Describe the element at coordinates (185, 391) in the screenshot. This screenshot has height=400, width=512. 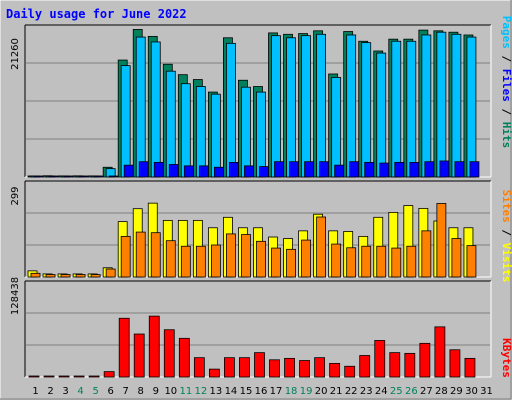
I see `x-tick-label: 11` at that location.